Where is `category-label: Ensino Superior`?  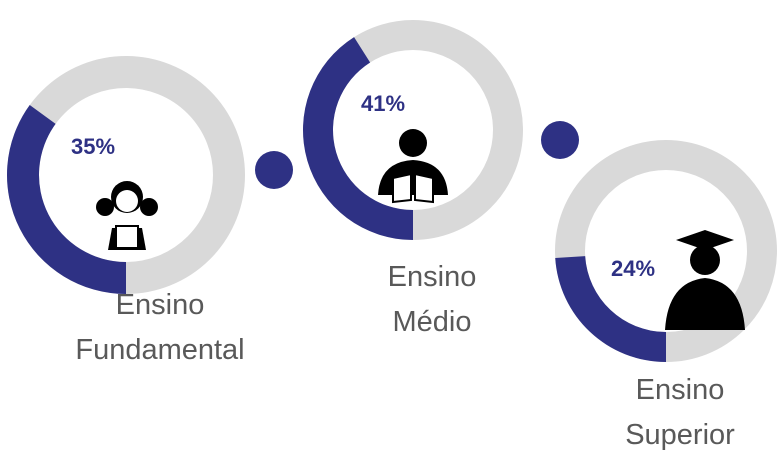
category-label: Ensino Superior is located at coordinates (680, 412).